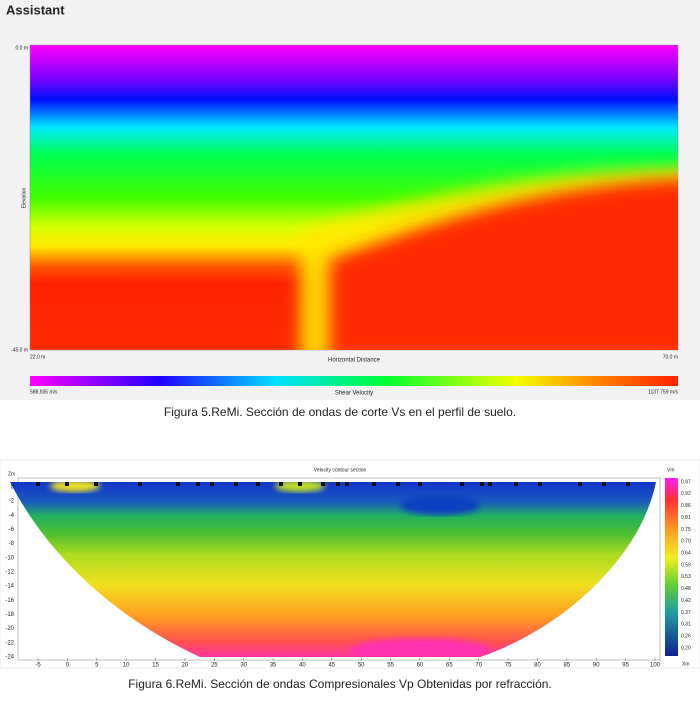  Describe the element at coordinates (686, 482) in the screenshot. I see `colorbar-tick-label: 0.97` at that location.